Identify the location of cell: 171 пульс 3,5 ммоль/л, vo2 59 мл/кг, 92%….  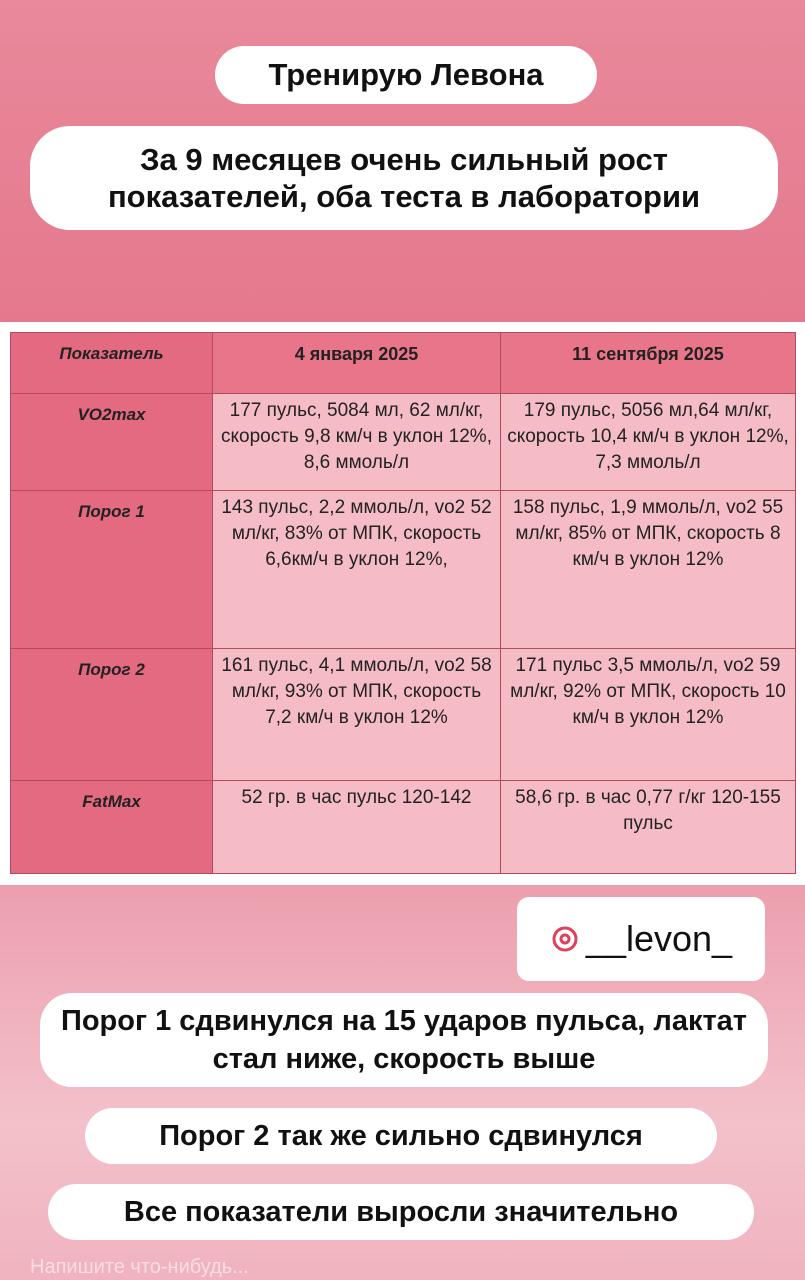
(648, 714).